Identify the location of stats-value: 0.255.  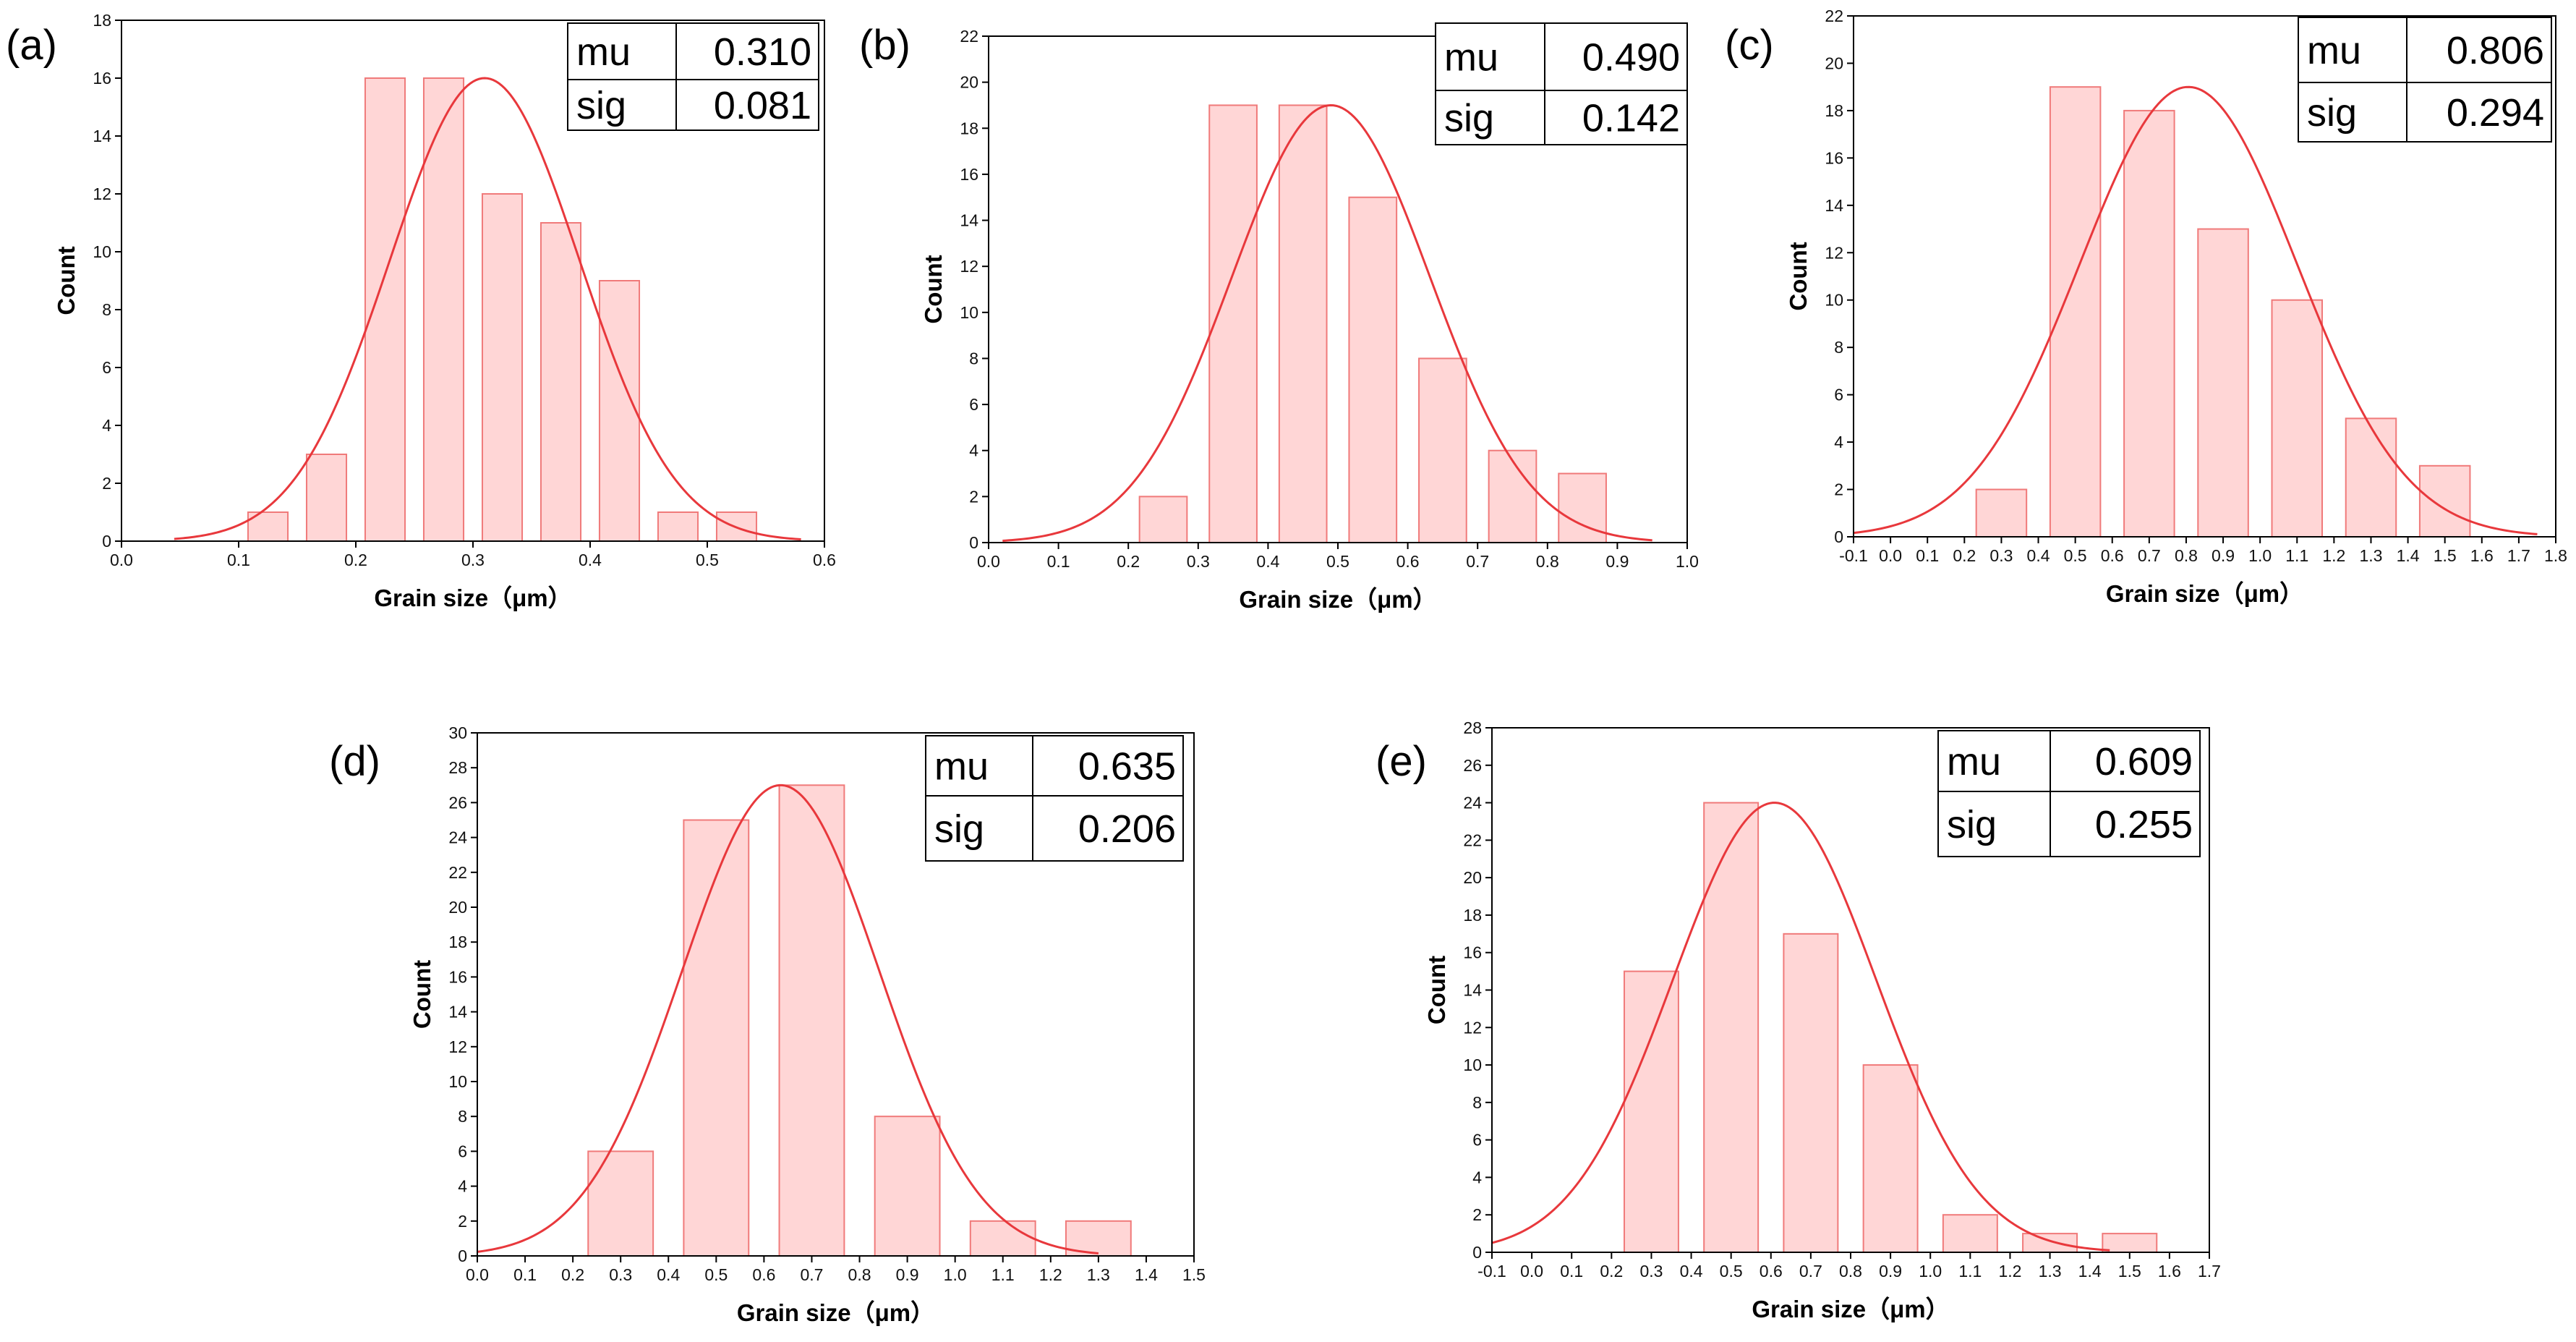
(2144, 824).